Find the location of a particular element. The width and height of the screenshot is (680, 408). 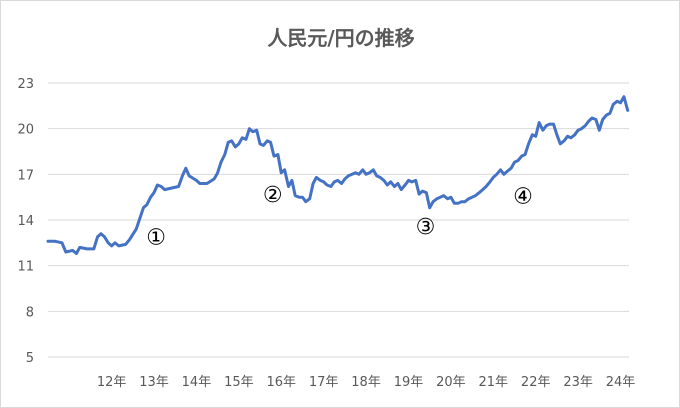

x-tick-label: 16年 is located at coordinates (281, 382).